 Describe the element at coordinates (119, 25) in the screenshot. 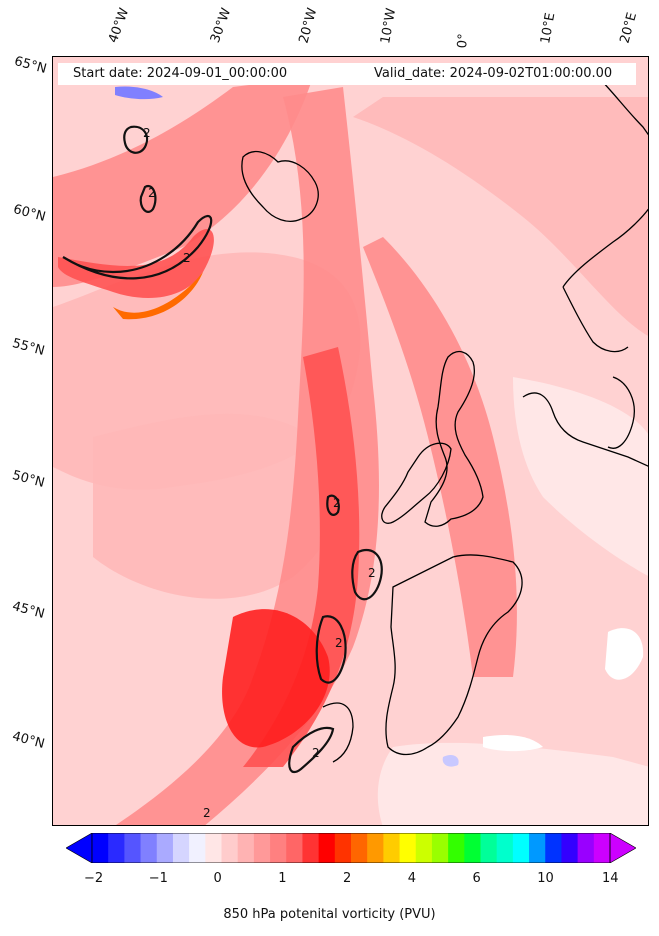

I see `lon-label-40w: 40°W` at that location.